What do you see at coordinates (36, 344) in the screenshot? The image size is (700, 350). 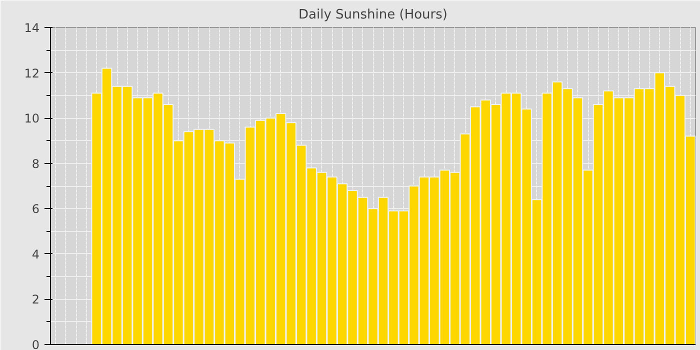 I see `y-tick-label: 0` at bounding box center [36, 344].